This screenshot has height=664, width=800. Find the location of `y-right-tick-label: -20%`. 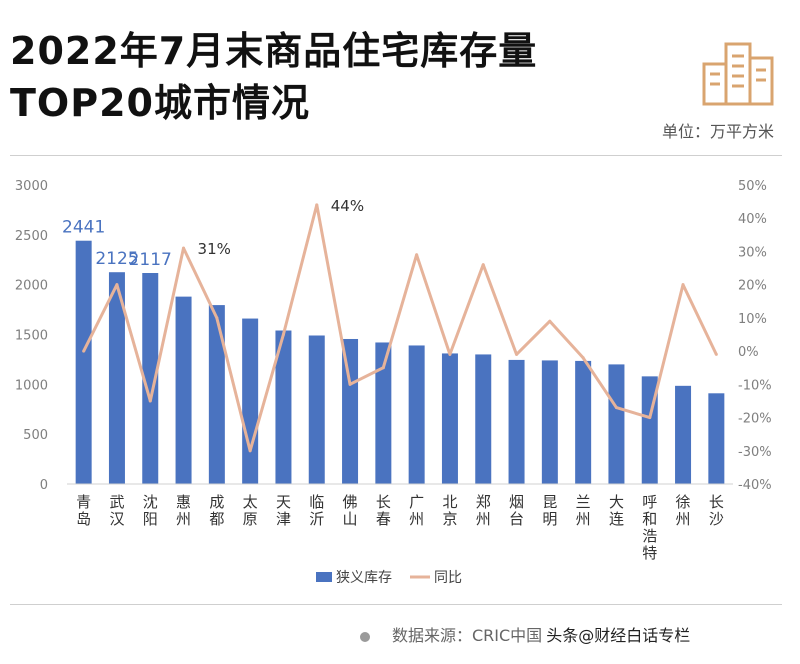

y-right-tick-label: -20% is located at coordinates (755, 419).